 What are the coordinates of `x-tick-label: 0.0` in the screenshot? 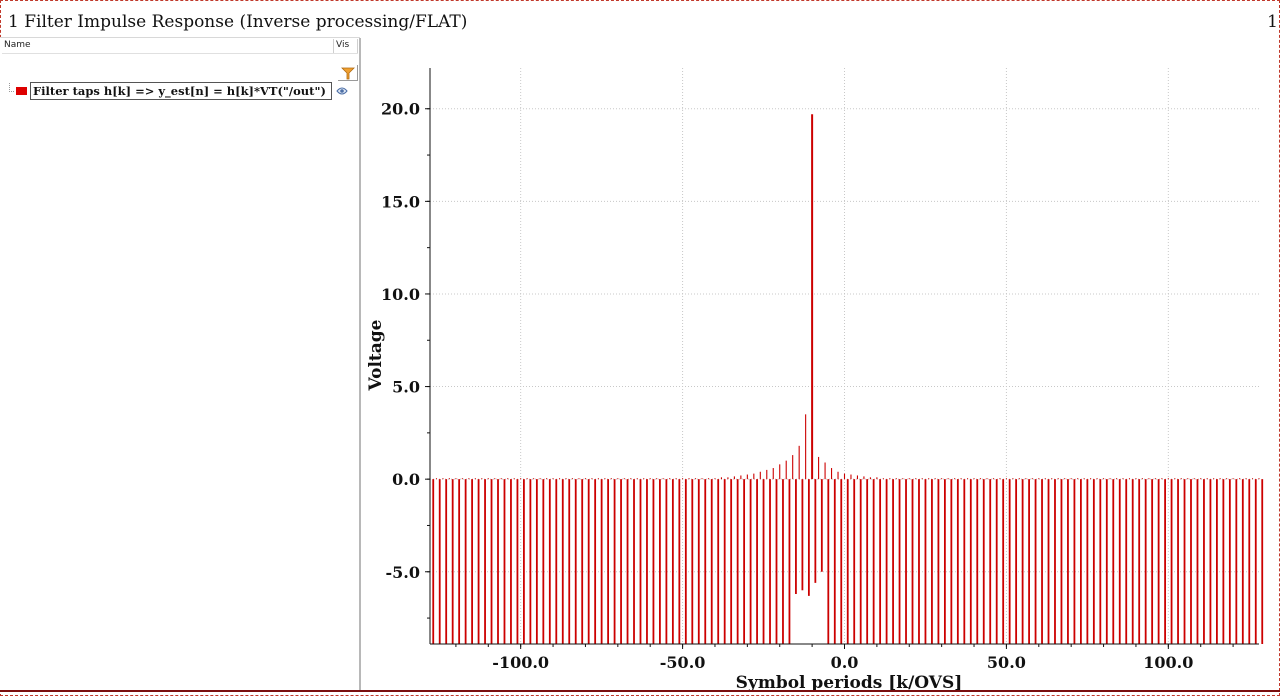 It's located at (845, 662).